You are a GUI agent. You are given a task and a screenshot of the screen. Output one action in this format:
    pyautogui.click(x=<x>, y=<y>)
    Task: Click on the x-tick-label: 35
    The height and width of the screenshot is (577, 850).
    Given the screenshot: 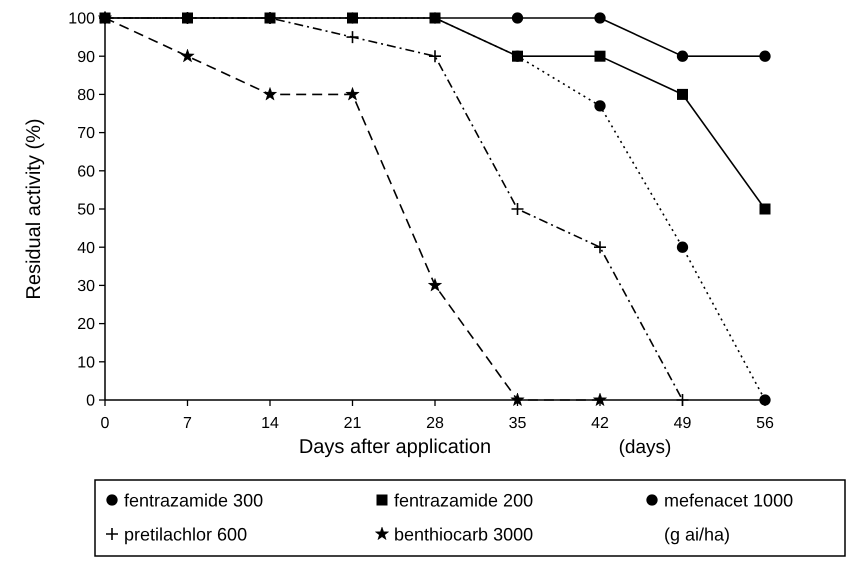 What is the action you would take?
    pyautogui.click(x=517, y=423)
    